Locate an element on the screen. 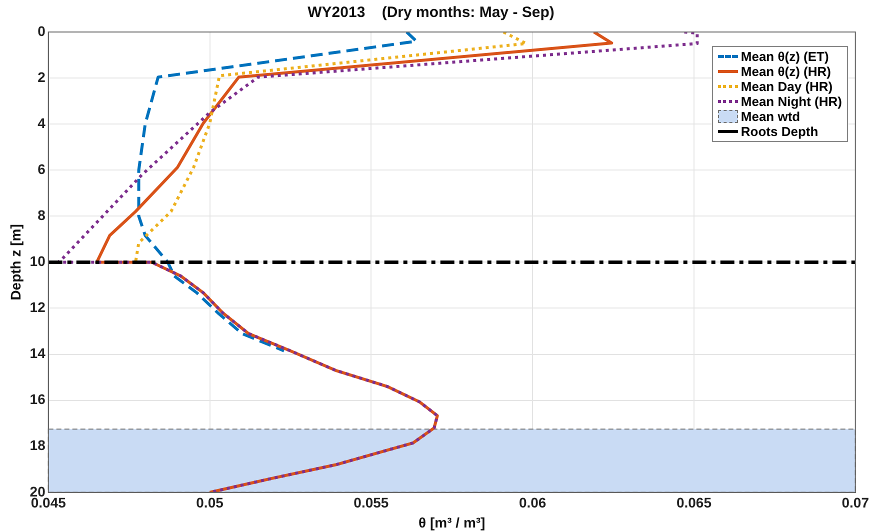 The image size is (872, 532). y-tick-label: 20 is located at coordinates (38, 491).